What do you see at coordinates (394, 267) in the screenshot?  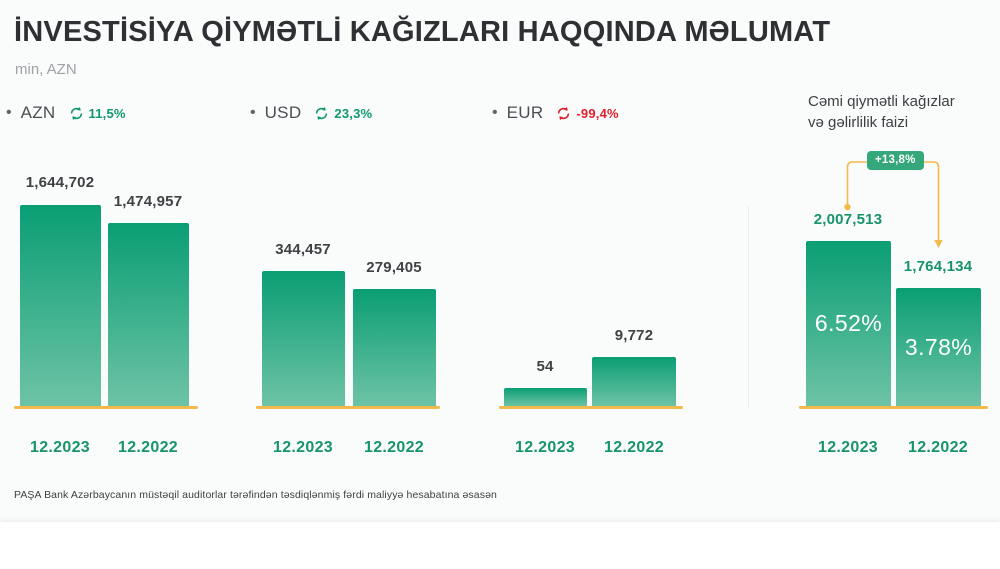 I see `bar-value-label: 279,405` at bounding box center [394, 267].